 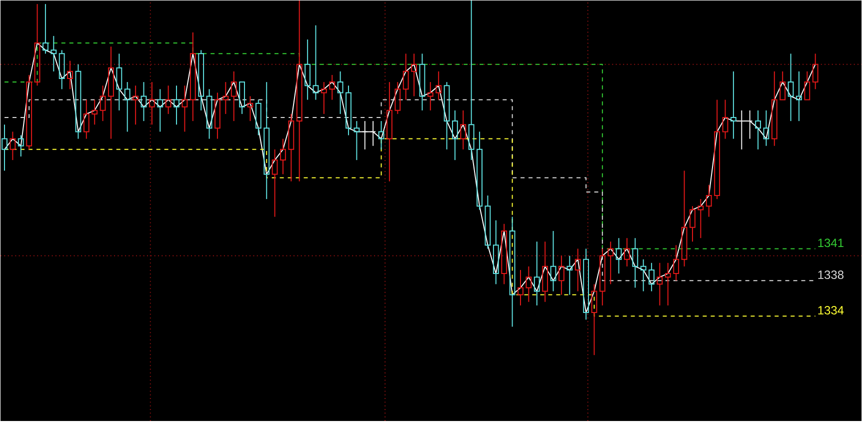 What do you see at coordinates (831, 243) in the screenshot?
I see `annotation: 1341` at bounding box center [831, 243].